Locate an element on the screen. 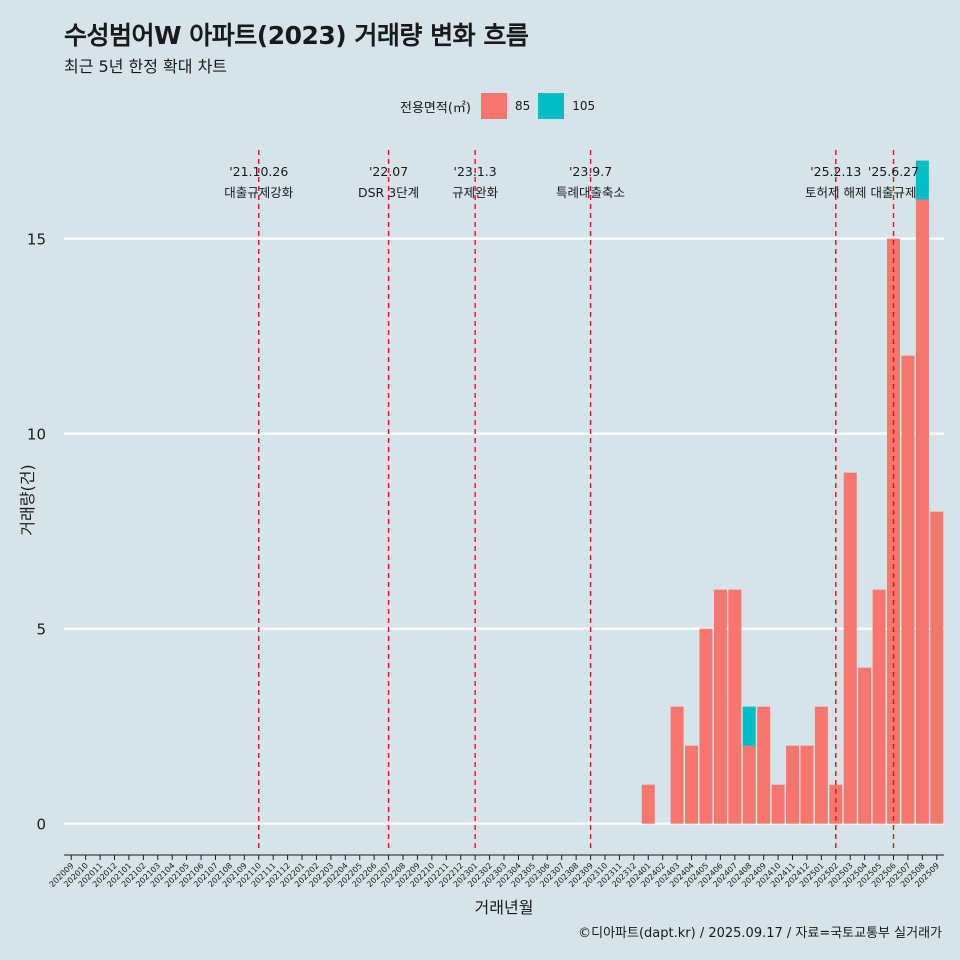 The height and width of the screenshot is (960, 960). legend-item-85: 85 is located at coordinates (505, 106).